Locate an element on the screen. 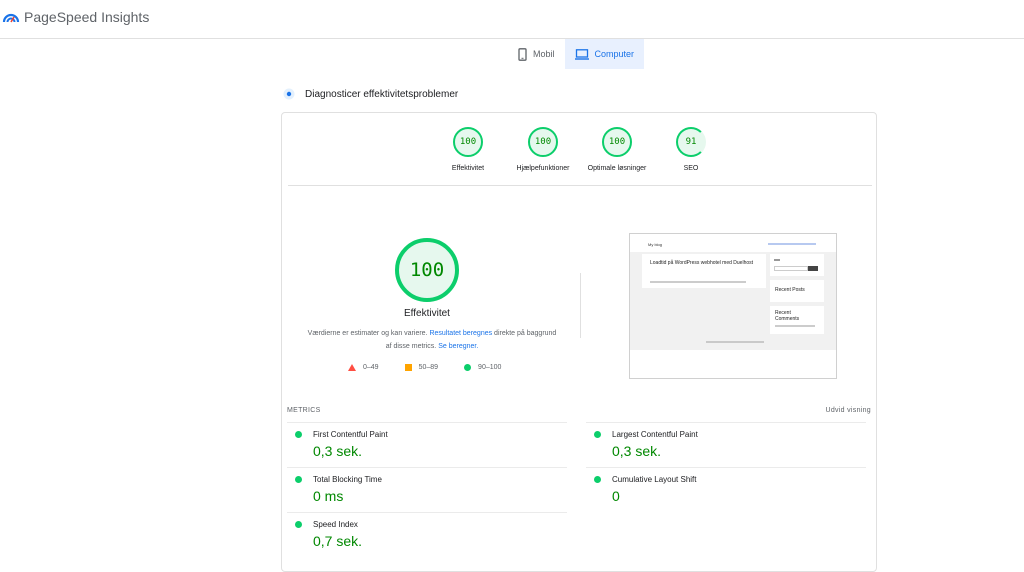 This screenshot has height=572, width=1024. legend-range: 90–100 is located at coordinates (490, 367).